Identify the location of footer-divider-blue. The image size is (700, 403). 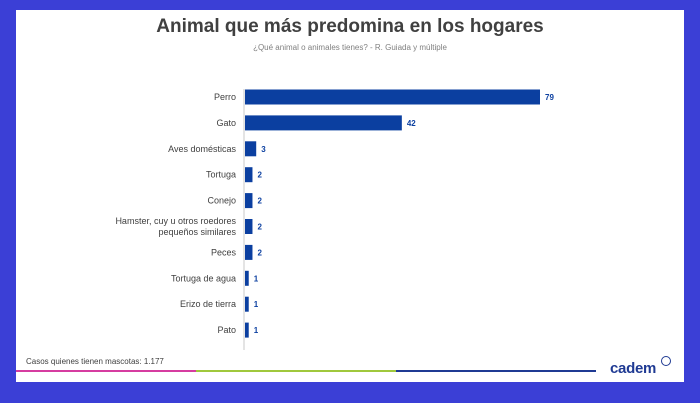
(496, 371).